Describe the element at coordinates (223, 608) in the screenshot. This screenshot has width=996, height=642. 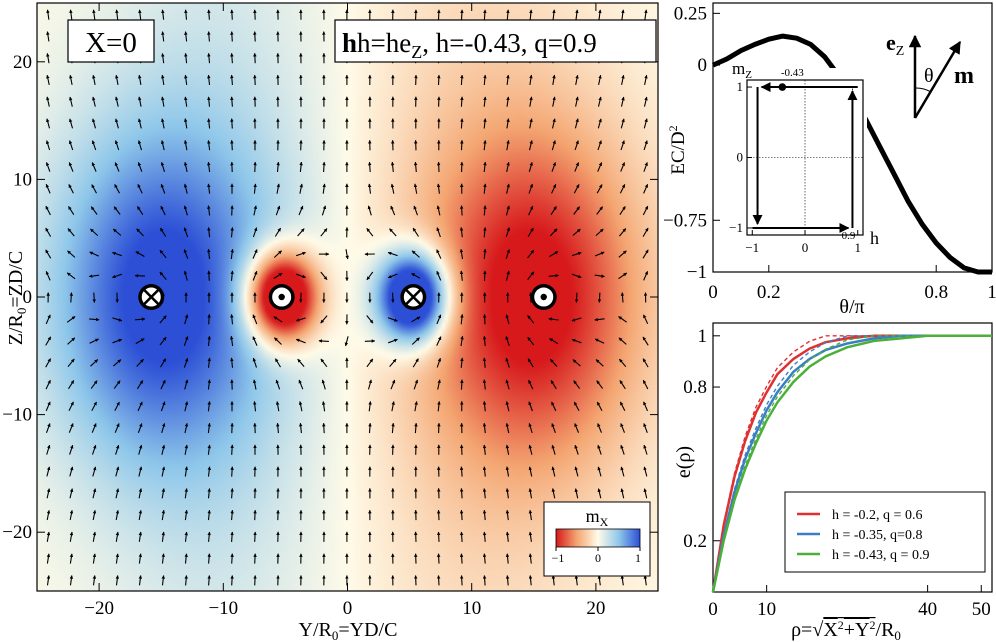
I see `texture-xtick-label: −10` at that location.